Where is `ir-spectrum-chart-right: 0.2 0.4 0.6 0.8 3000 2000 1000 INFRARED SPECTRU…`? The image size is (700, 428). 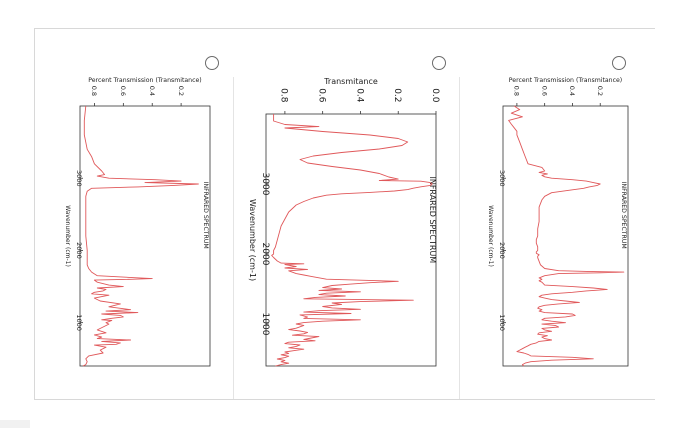
ir-spectrum-chart-right: 0.2 0.4 0.6 0.8 3000 2000 1000 INFRARED SPECTRU… is located at coordinates (558, 222).